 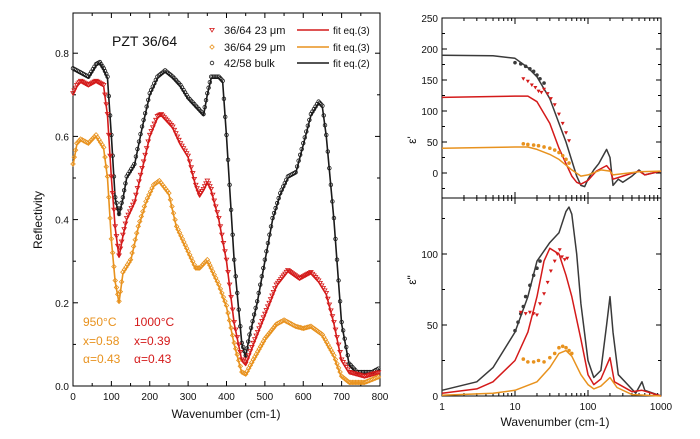 What do you see at coordinates (226, 414) in the screenshot?
I see `x-axis-label: Wavenumber (cm-1)` at bounding box center [226, 414].